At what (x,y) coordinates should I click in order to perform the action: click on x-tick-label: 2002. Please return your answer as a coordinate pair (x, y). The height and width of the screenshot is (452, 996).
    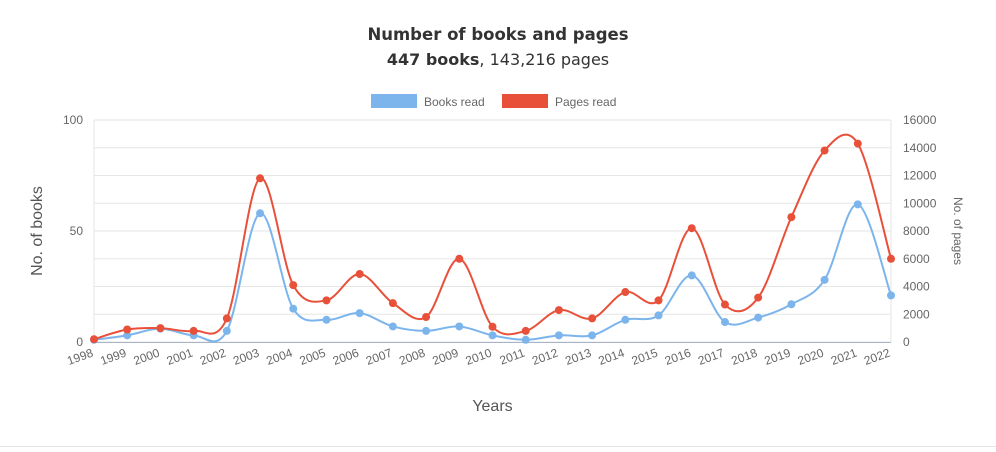
    Looking at the image, I should click on (213, 357).